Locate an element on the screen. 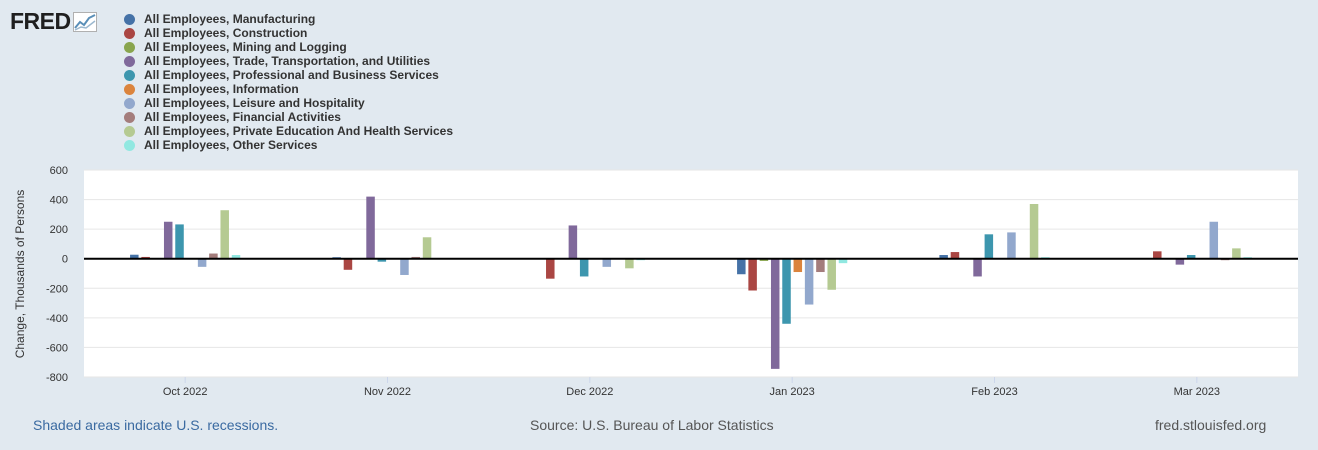 This screenshot has height=450, width=1318. y-tick-label: 0 is located at coordinates (65, 260).